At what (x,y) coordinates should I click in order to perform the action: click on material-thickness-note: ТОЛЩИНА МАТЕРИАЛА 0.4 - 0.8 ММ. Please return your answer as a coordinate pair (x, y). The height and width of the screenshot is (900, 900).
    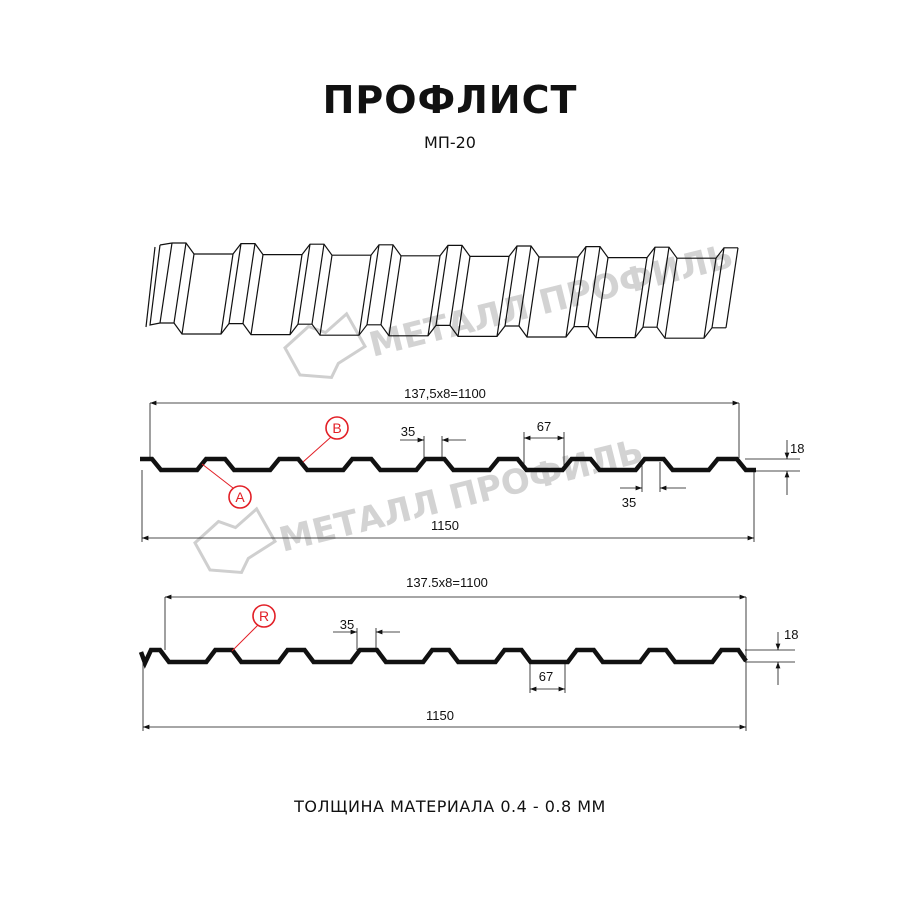
    Looking at the image, I should click on (450, 806).